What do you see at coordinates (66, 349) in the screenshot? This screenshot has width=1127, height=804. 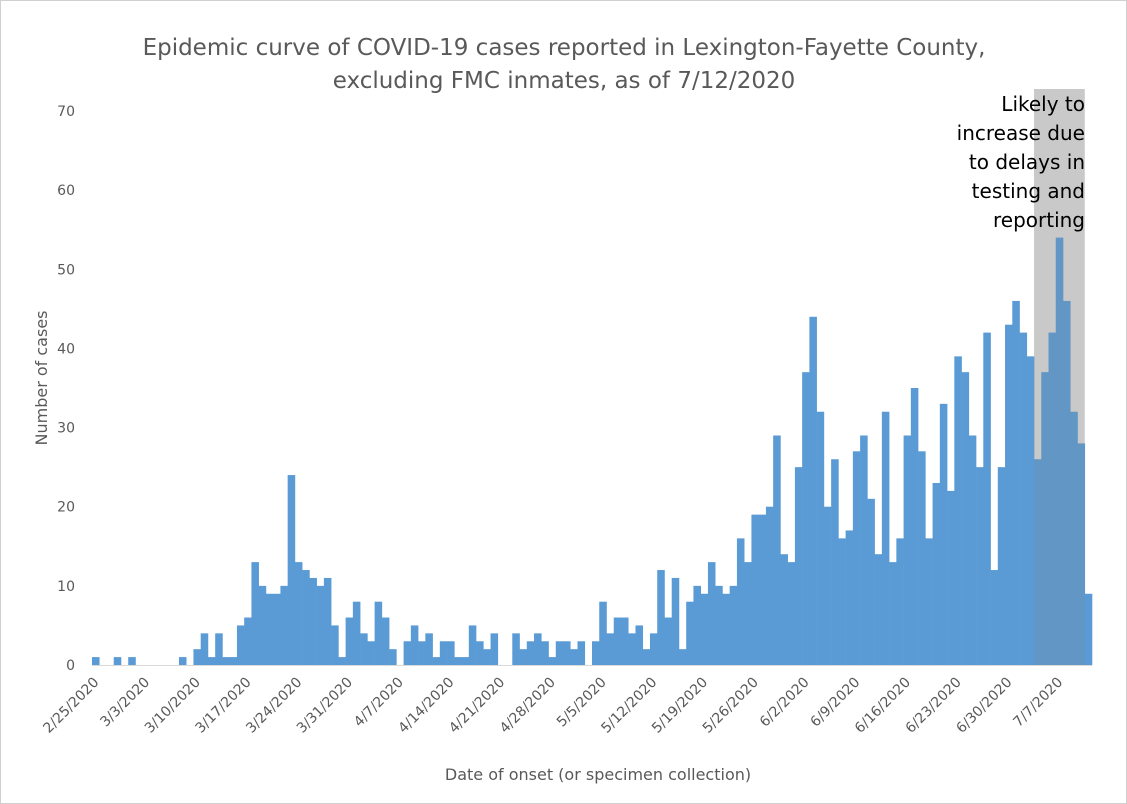 I see `y-tick-label: 40` at bounding box center [66, 349].